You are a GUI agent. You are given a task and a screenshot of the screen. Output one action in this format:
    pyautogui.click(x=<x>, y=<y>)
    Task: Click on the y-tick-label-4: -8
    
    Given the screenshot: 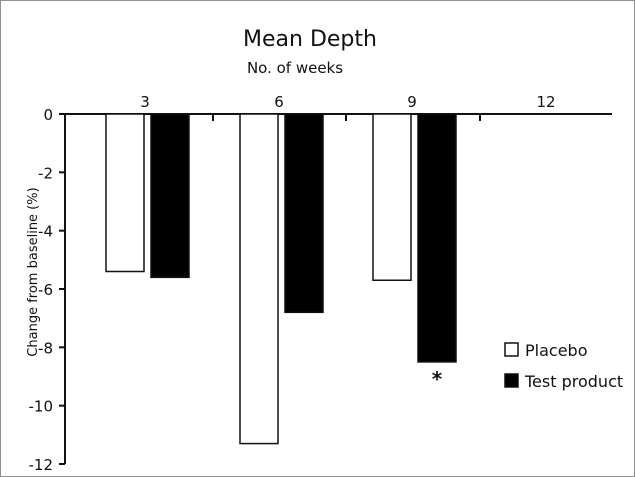 What is the action you would take?
    pyautogui.click(x=45, y=348)
    